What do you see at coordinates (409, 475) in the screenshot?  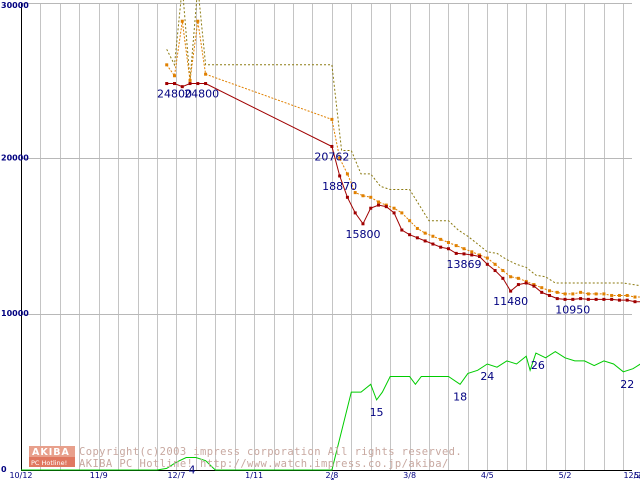 I see `x-tick-label: 3/8` at bounding box center [409, 475].